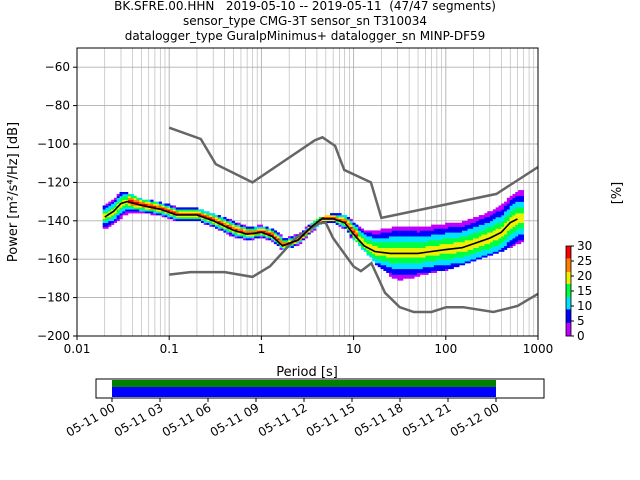 The width and height of the screenshot is (640, 480). I want to click on coverage-tick-label: 05-11 03, so click(139, 419).